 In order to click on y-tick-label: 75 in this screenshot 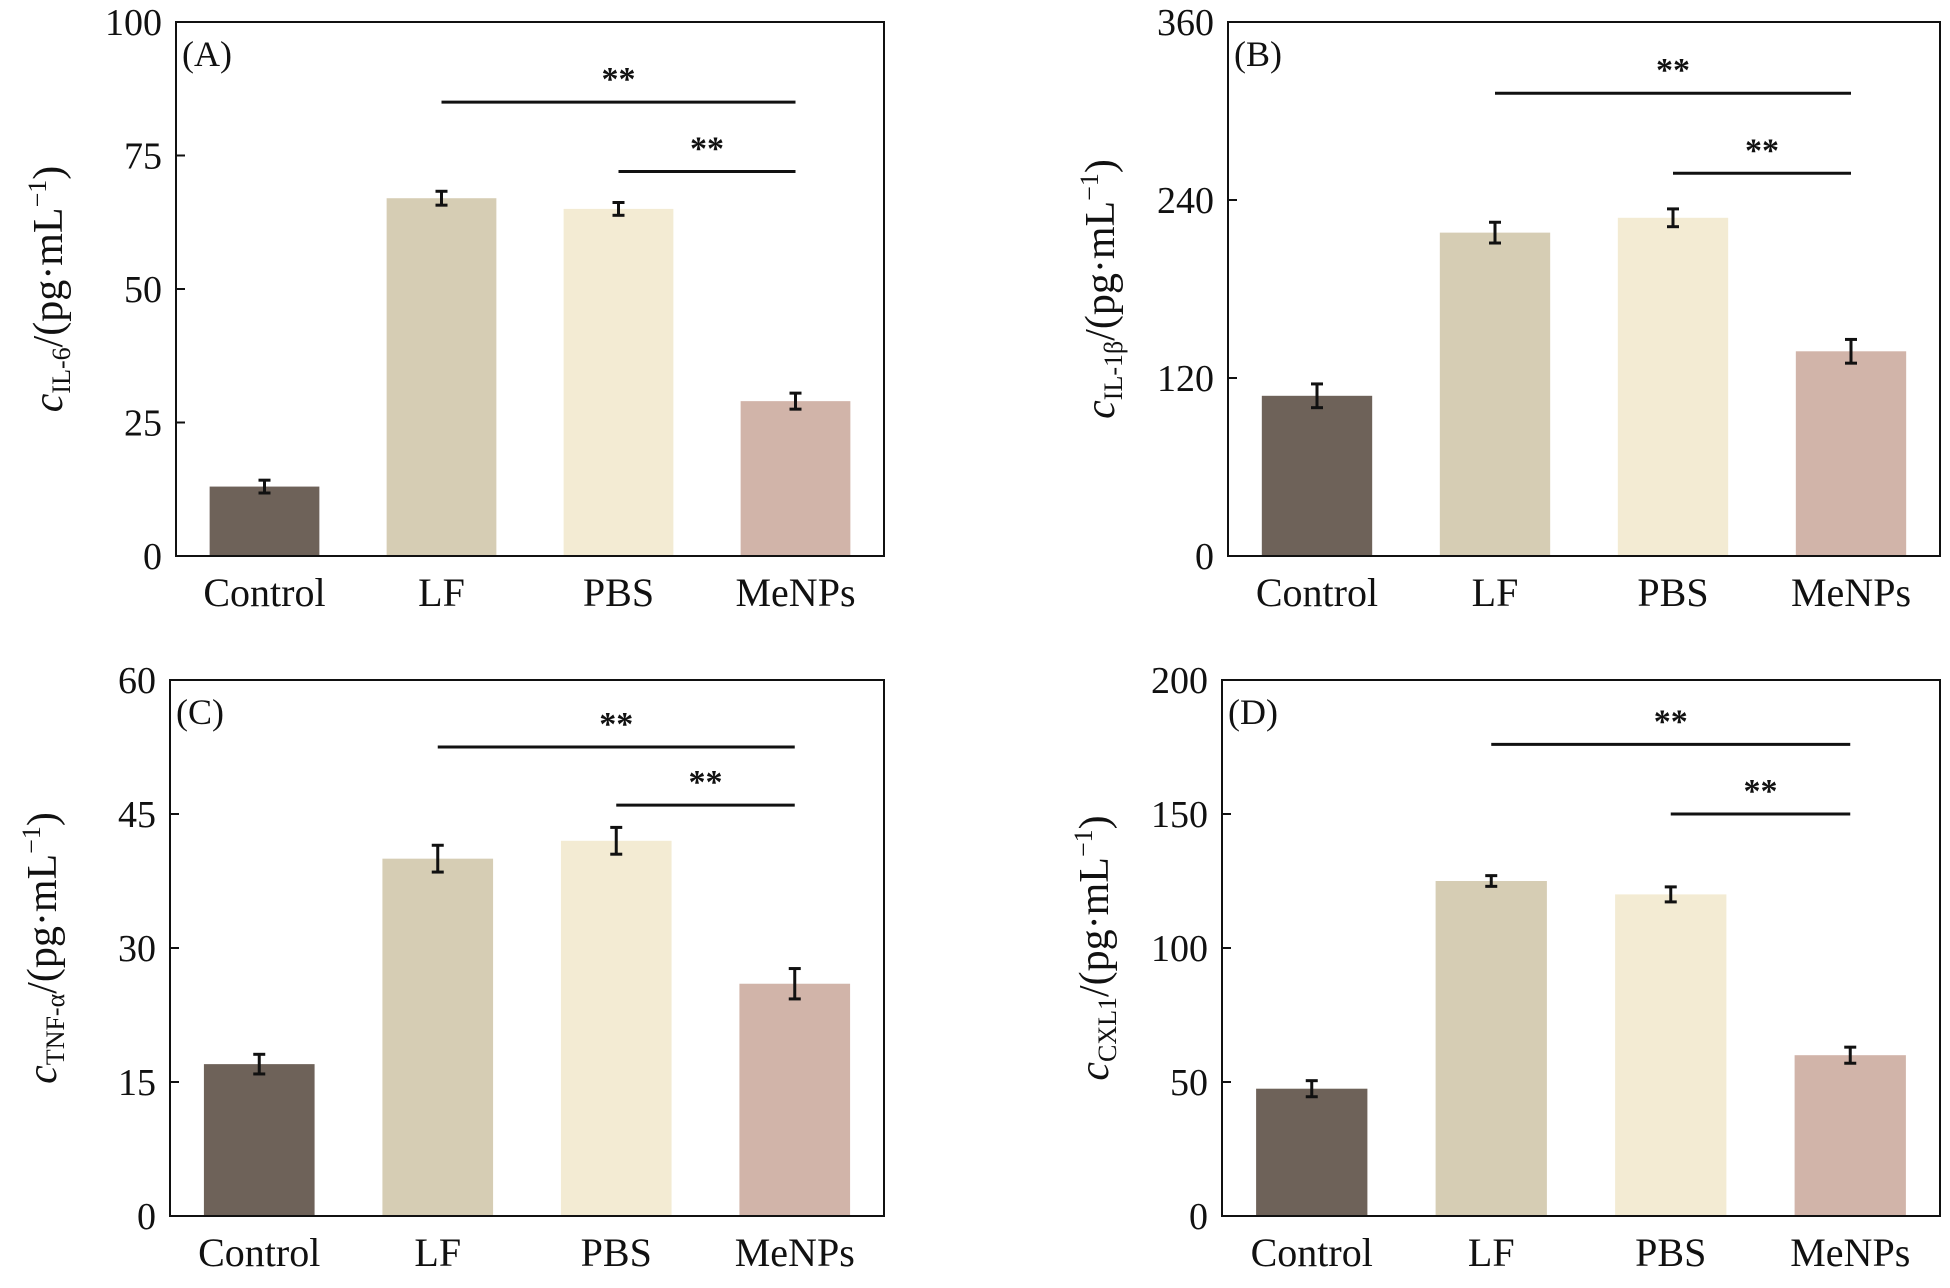, I will do `click(143, 157)`.